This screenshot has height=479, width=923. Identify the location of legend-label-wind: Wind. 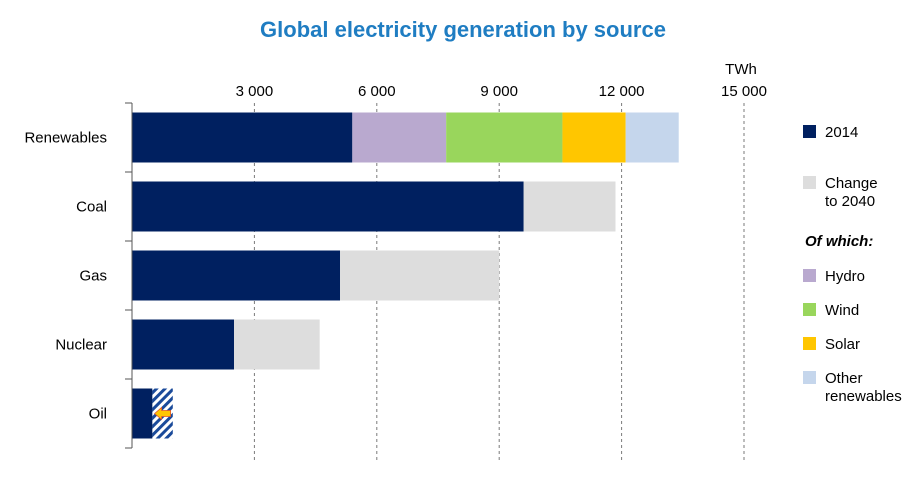
(842, 310).